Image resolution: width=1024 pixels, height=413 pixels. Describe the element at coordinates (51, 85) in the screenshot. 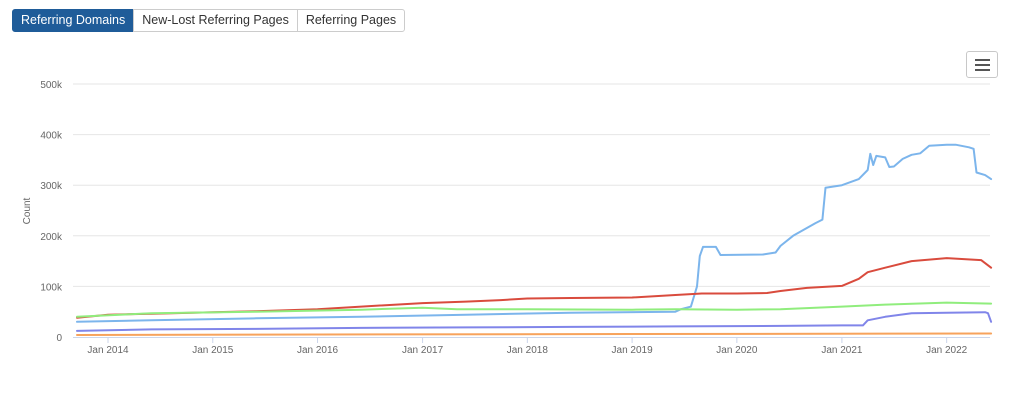

I see `y-tick-label: 500k` at that location.